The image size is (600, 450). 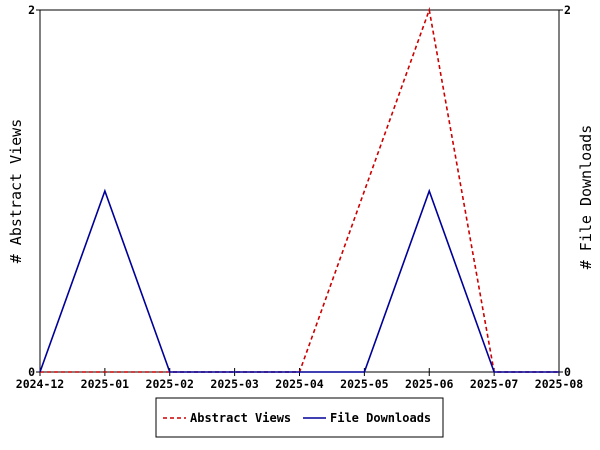 I want to click on x-tick-label: 2025-08, so click(x=559, y=384).